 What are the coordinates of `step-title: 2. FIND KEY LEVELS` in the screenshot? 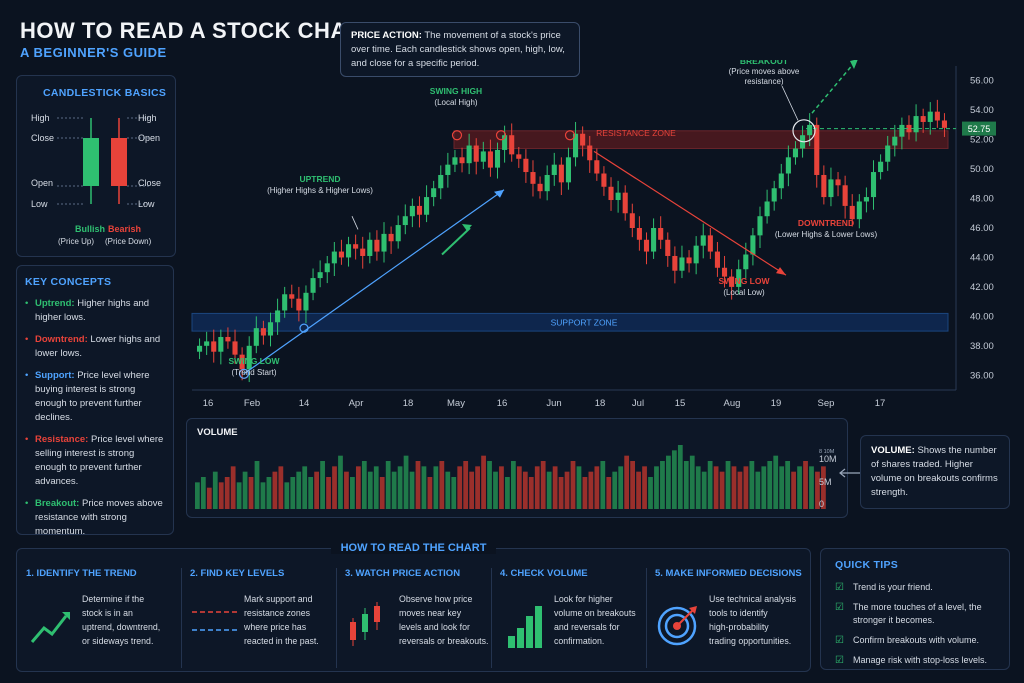 It's located at (237, 573).